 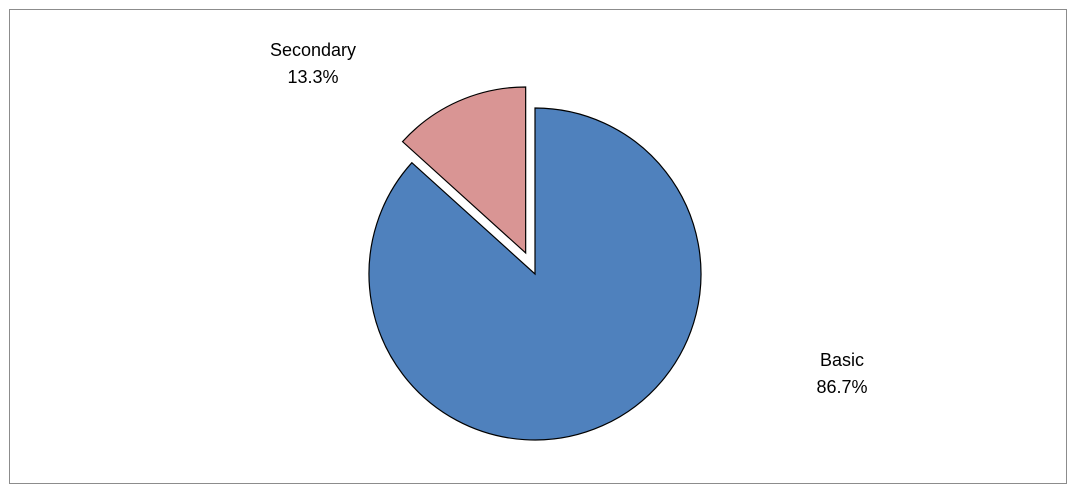 What do you see at coordinates (312, 77) in the screenshot?
I see `slice-label-secondary-value: 13.3%` at bounding box center [312, 77].